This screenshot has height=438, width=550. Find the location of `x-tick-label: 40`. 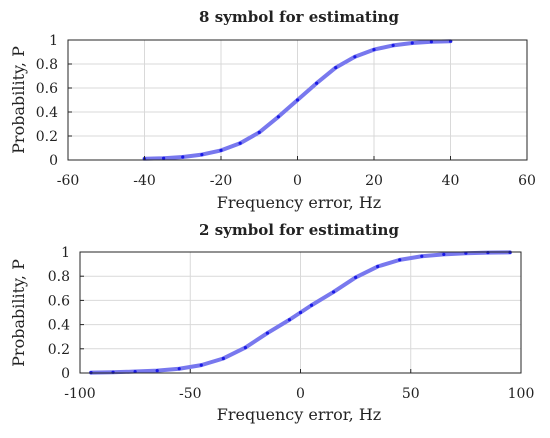

x-tick-label: 40 is located at coordinates (451, 181).